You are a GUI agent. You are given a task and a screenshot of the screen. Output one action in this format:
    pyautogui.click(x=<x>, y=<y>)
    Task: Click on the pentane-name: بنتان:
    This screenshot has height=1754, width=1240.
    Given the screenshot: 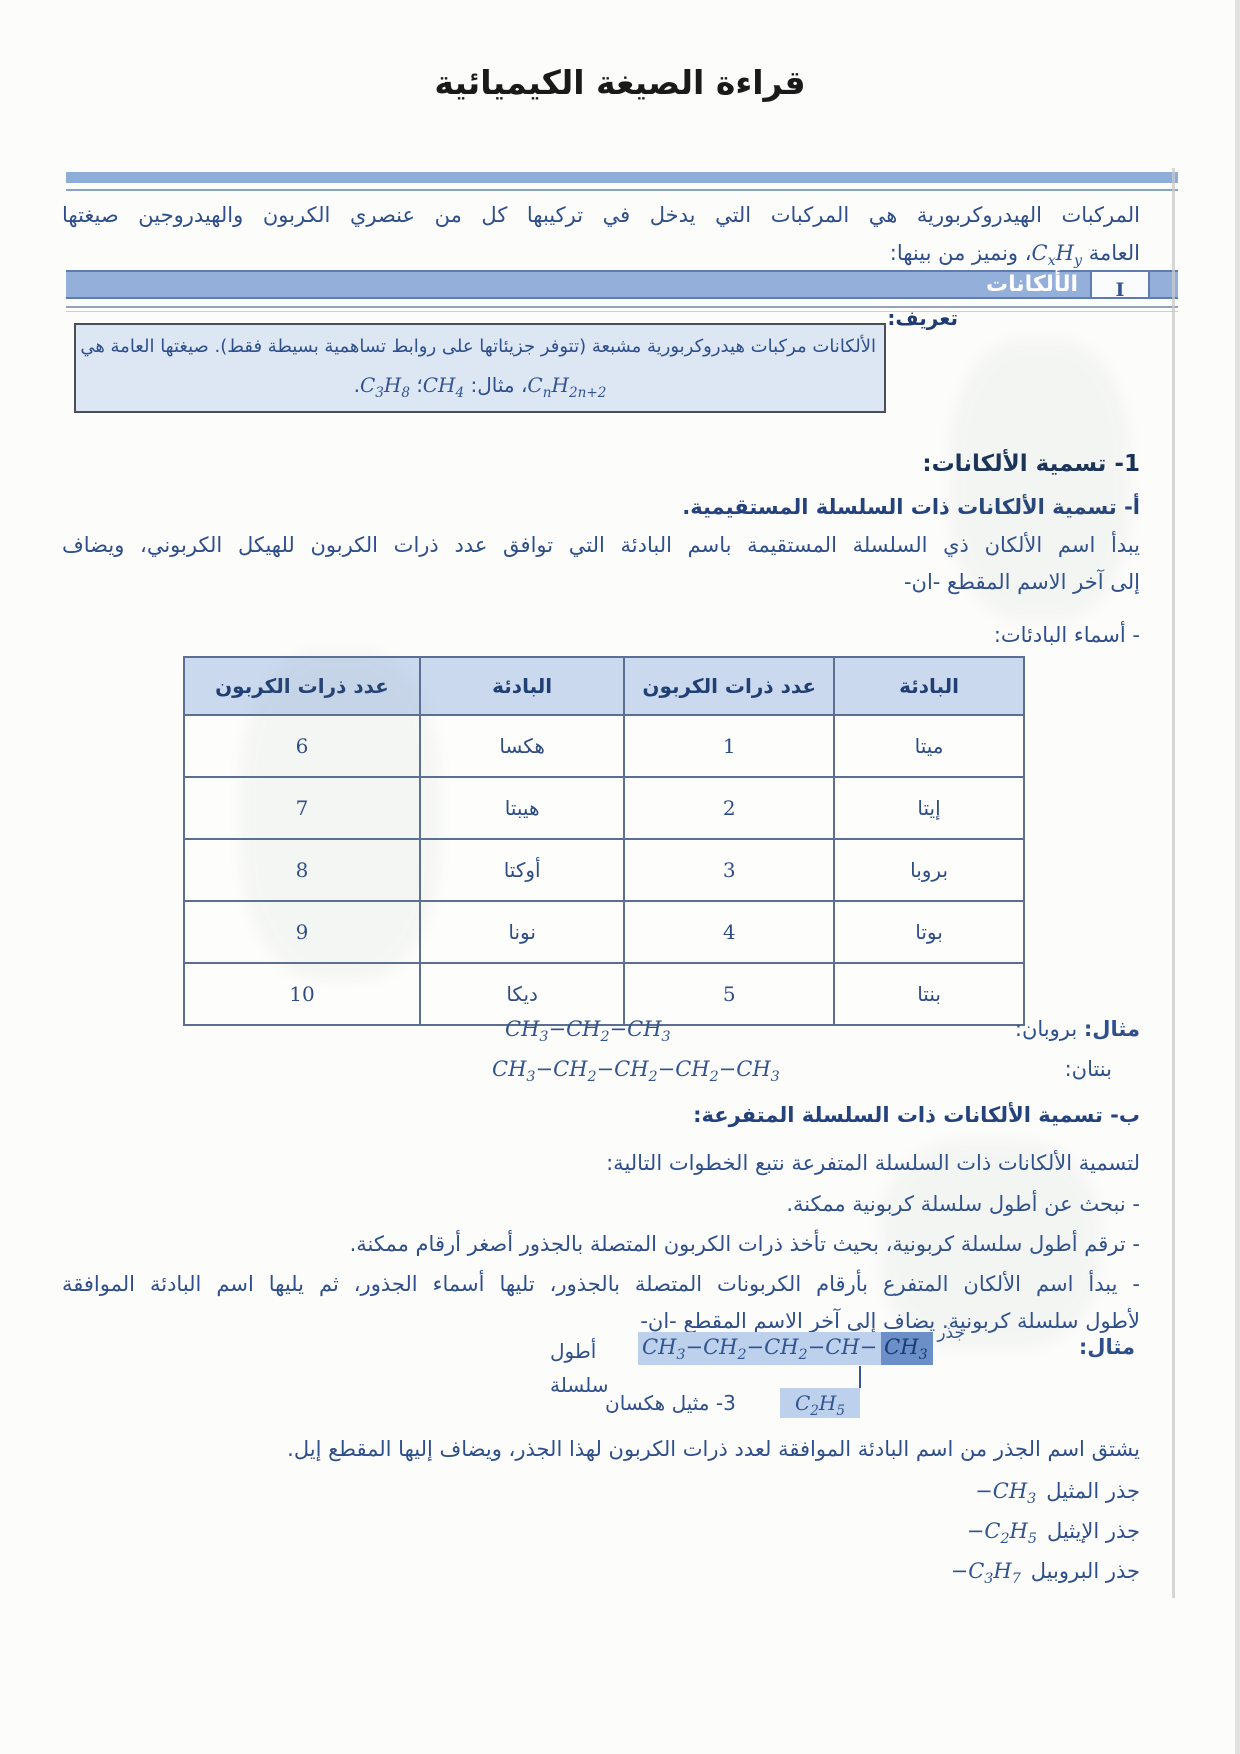 What is the action you would take?
    pyautogui.click(x=1088, y=1069)
    